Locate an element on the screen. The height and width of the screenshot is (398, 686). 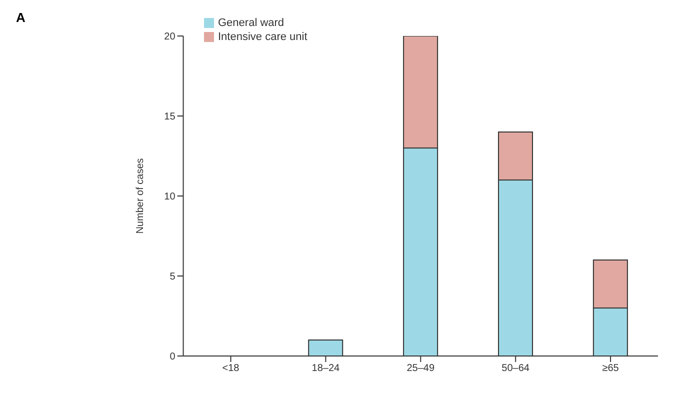
text: A is located at coordinates (21, 17).